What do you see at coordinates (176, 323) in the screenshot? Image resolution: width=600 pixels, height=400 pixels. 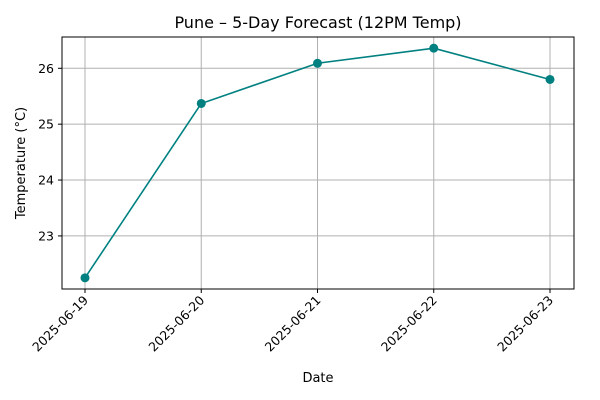 I see `x-tick-label: 2025-06-20` at bounding box center [176, 323].